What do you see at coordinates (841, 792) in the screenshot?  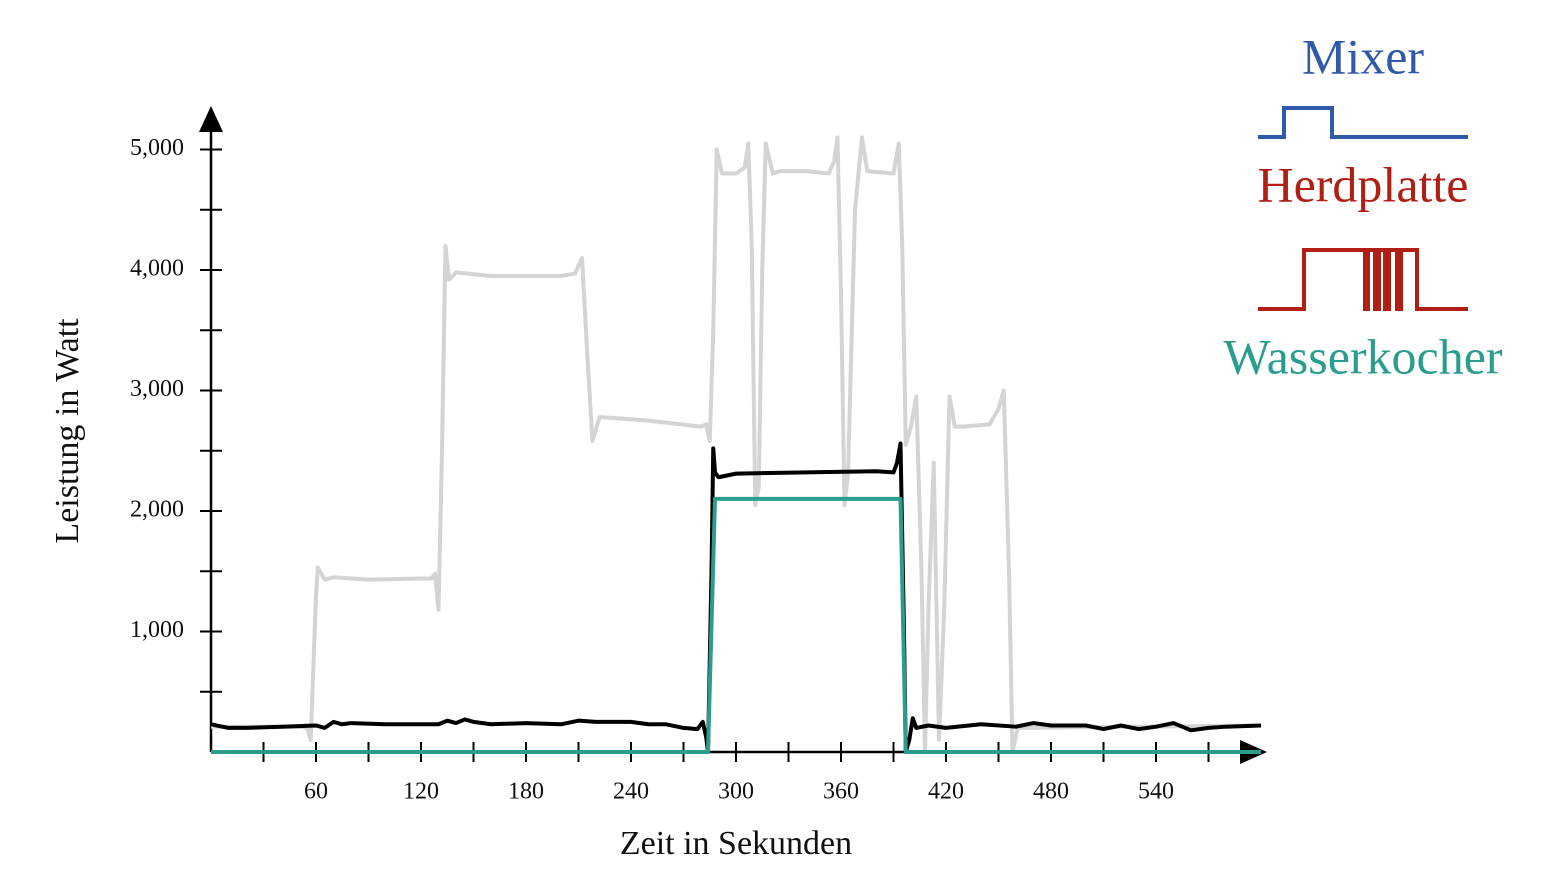 I see `x-tick-label: 360` at bounding box center [841, 792].